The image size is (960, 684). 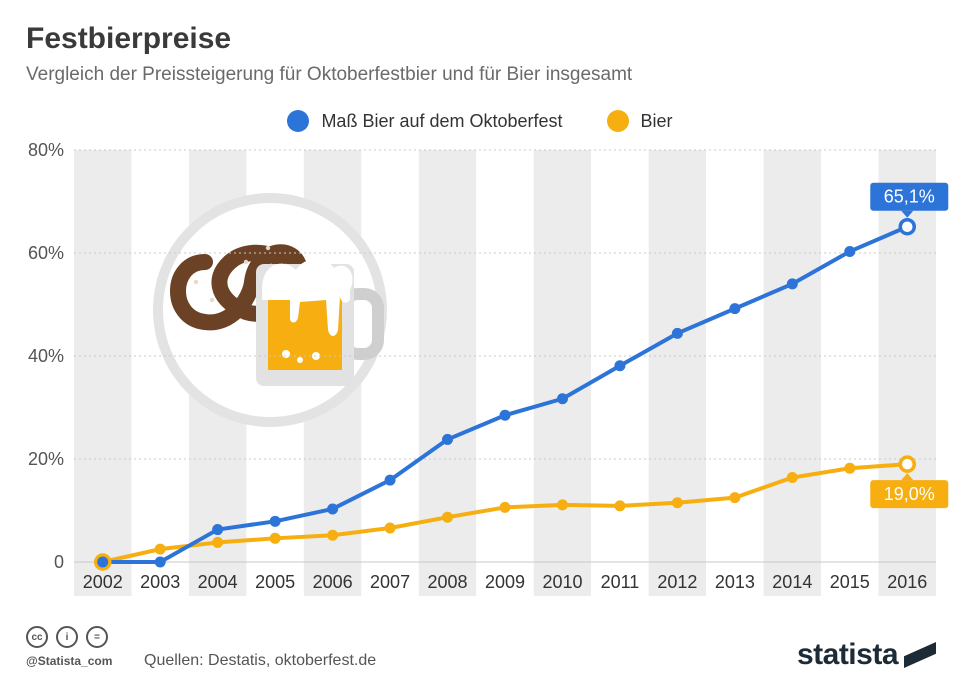 I want to click on source-note: Quellen: Destatis, oktoberfest.de, so click(x=260, y=660).